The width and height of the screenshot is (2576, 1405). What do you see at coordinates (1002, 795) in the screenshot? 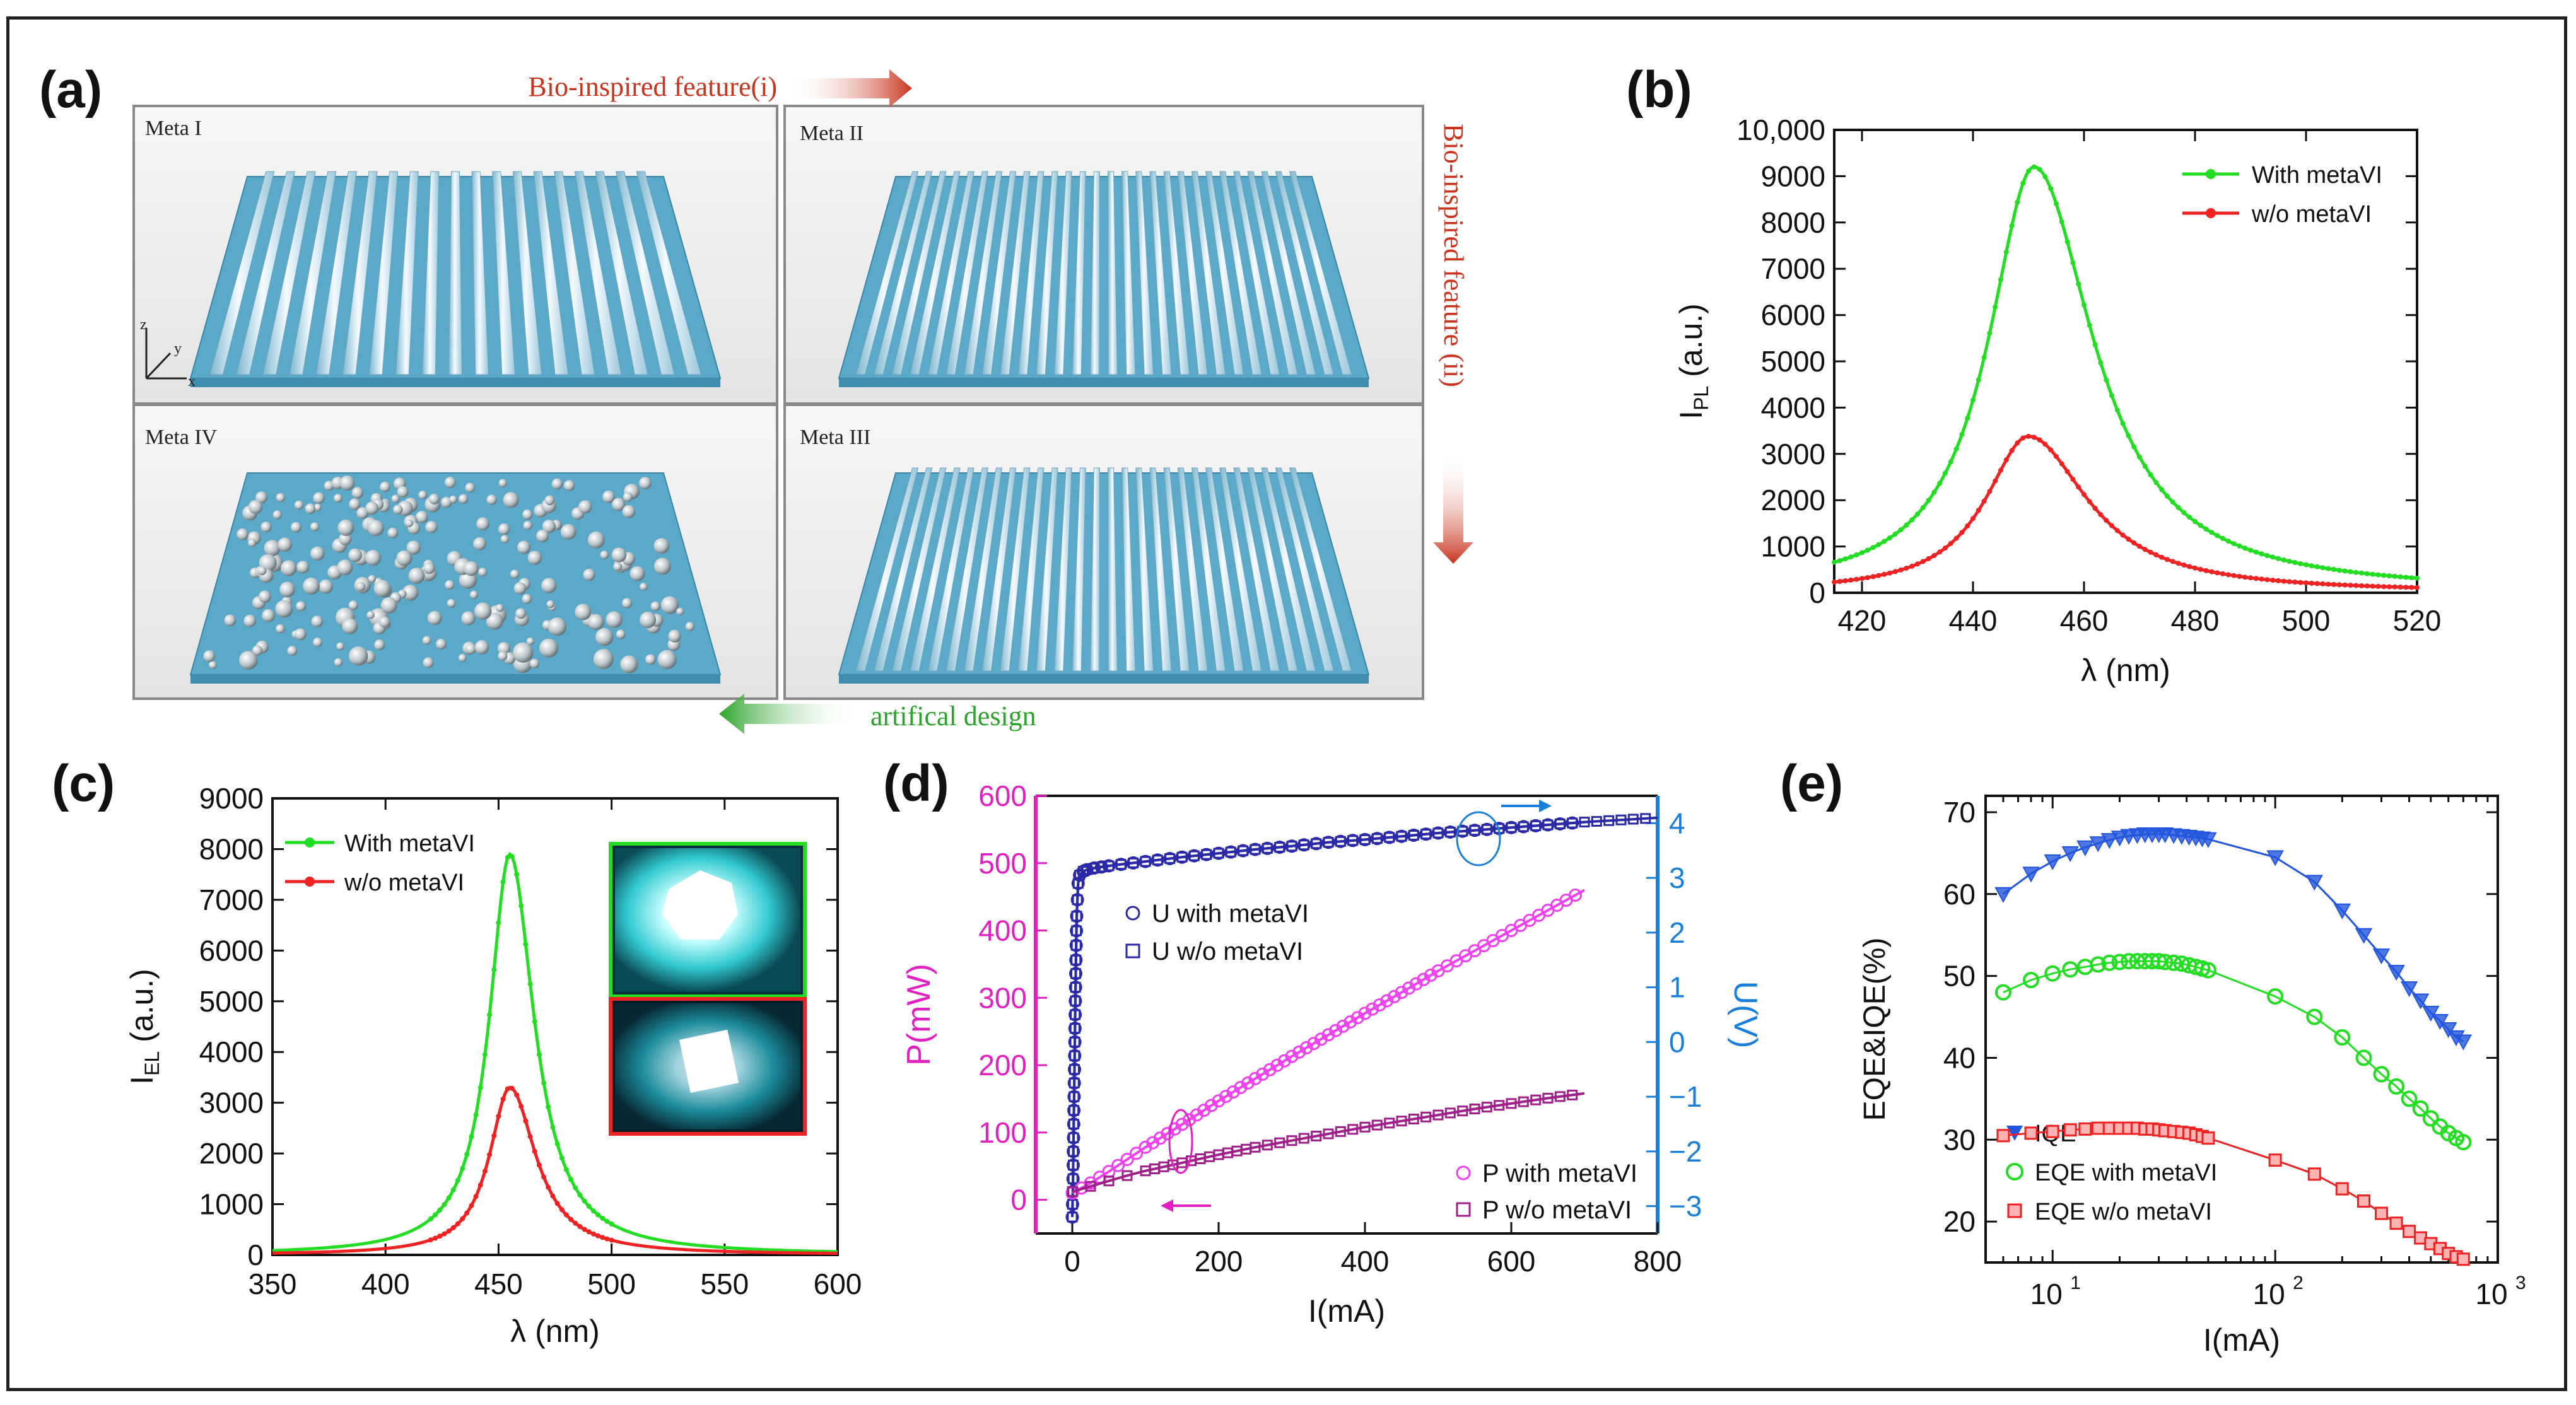
I see `y-left-tick-label: 600` at bounding box center [1002, 795].